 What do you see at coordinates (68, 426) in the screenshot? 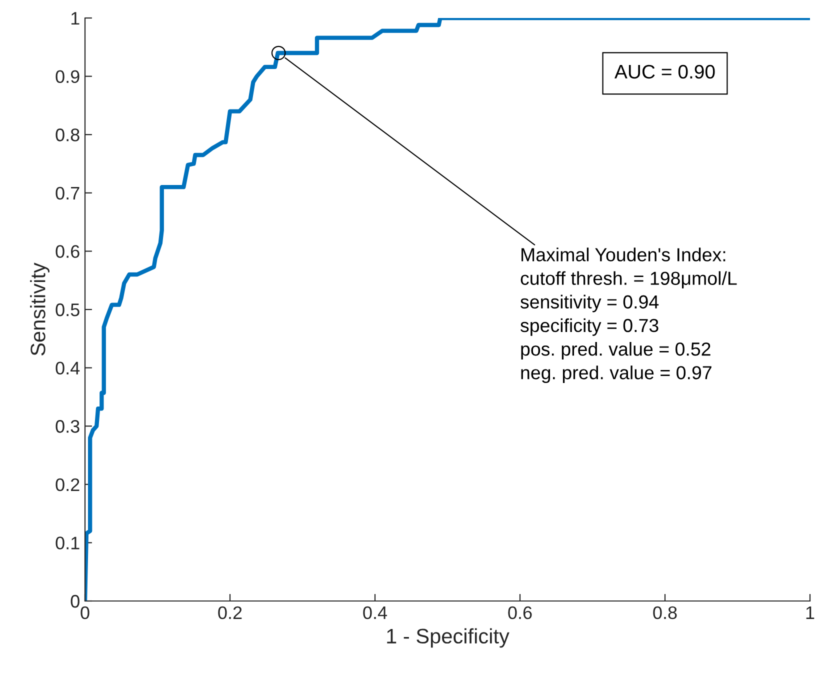
I see `y-tick-label: 0.3` at bounding box center [68, 426].